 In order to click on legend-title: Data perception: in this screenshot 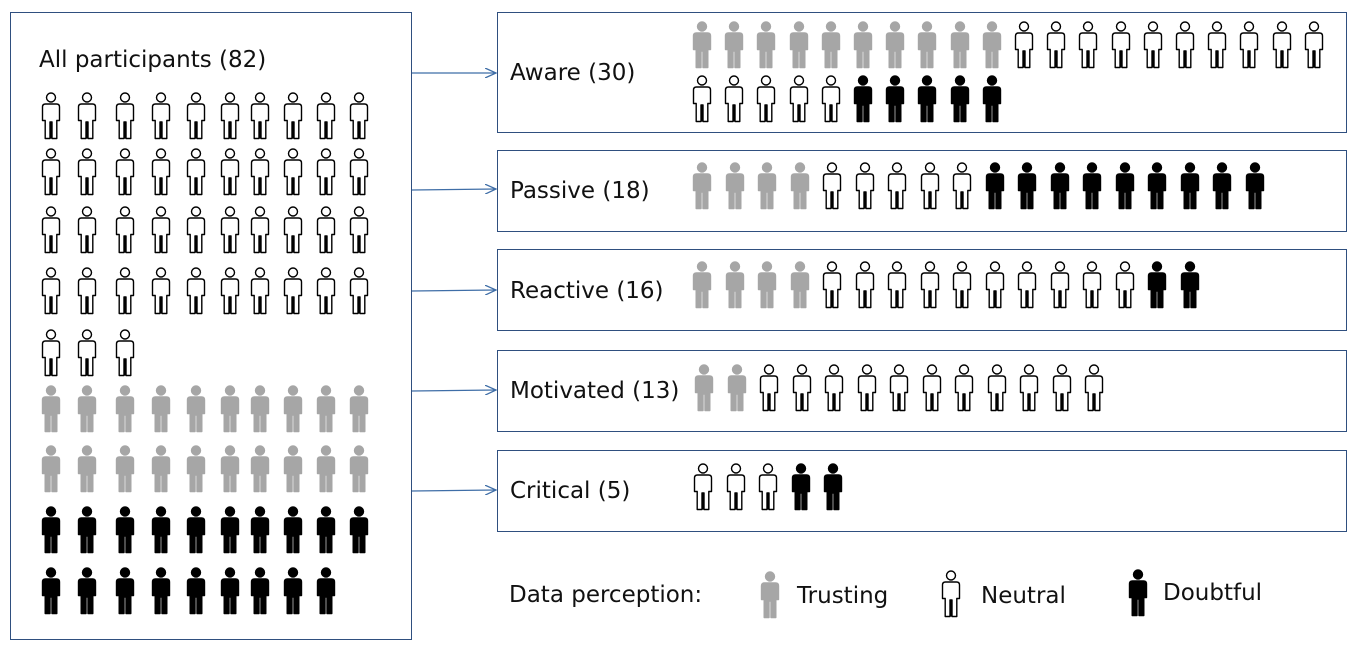, I will do `click(606, 595)`.